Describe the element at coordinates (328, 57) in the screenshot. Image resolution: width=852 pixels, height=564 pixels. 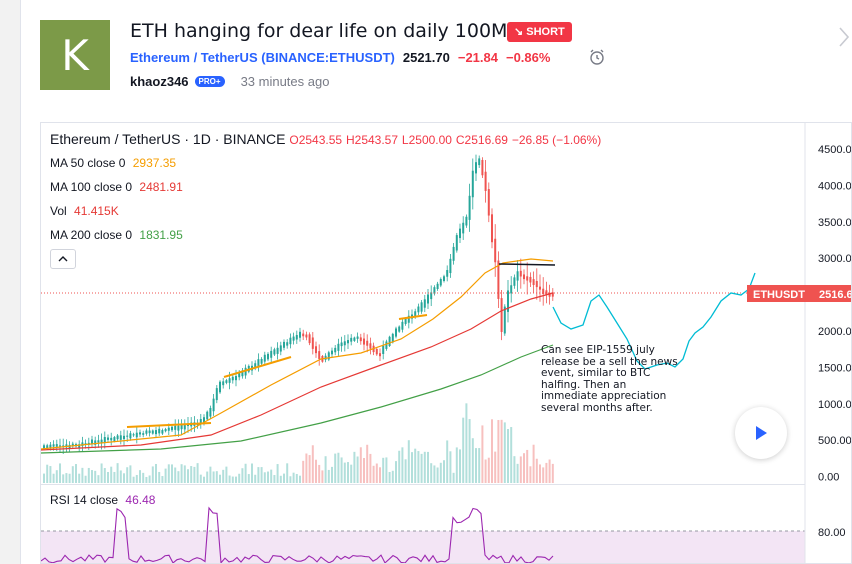
I see `symbol-ticker: (BINANCE:ETHUSDT)` at that location.